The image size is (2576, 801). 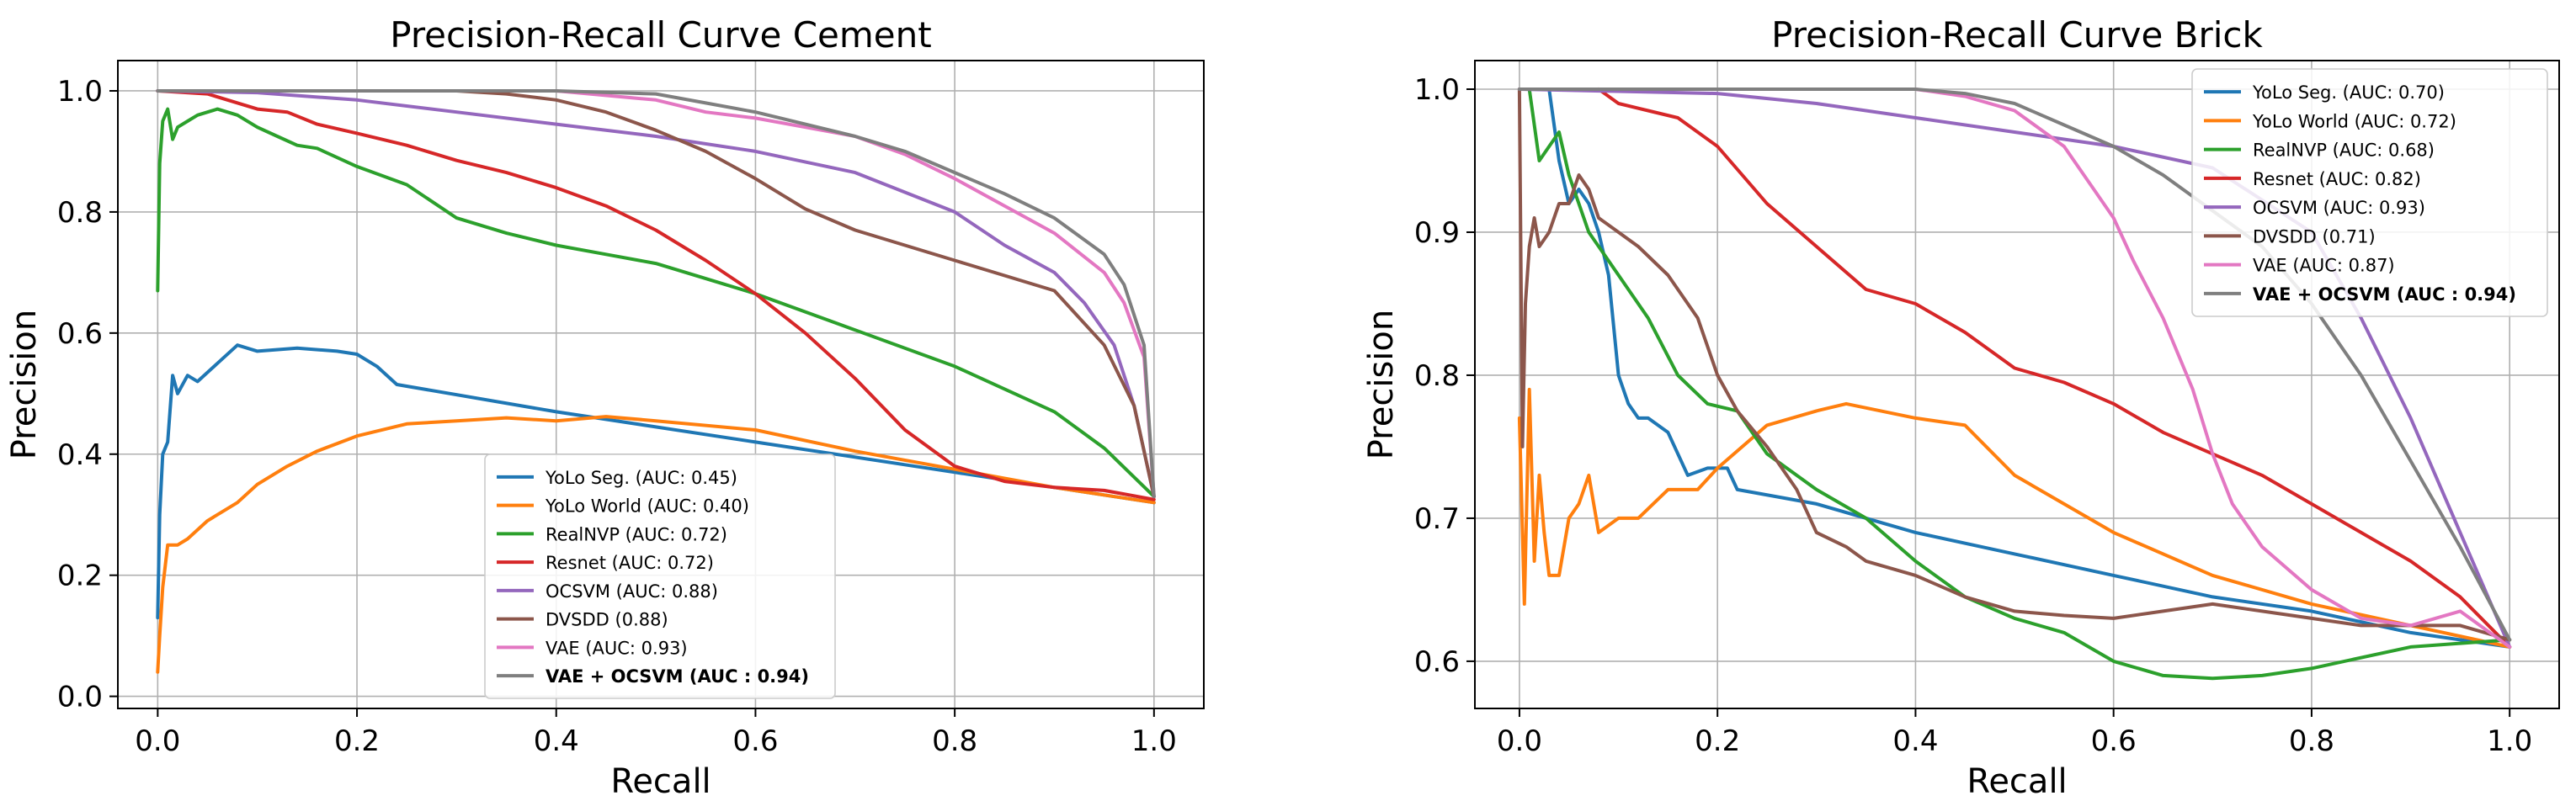 What do you see at coordinates (1437, 519) in the screenshot?
I see `y-tick-label: 0.7` at bounding box center [1437, 519].